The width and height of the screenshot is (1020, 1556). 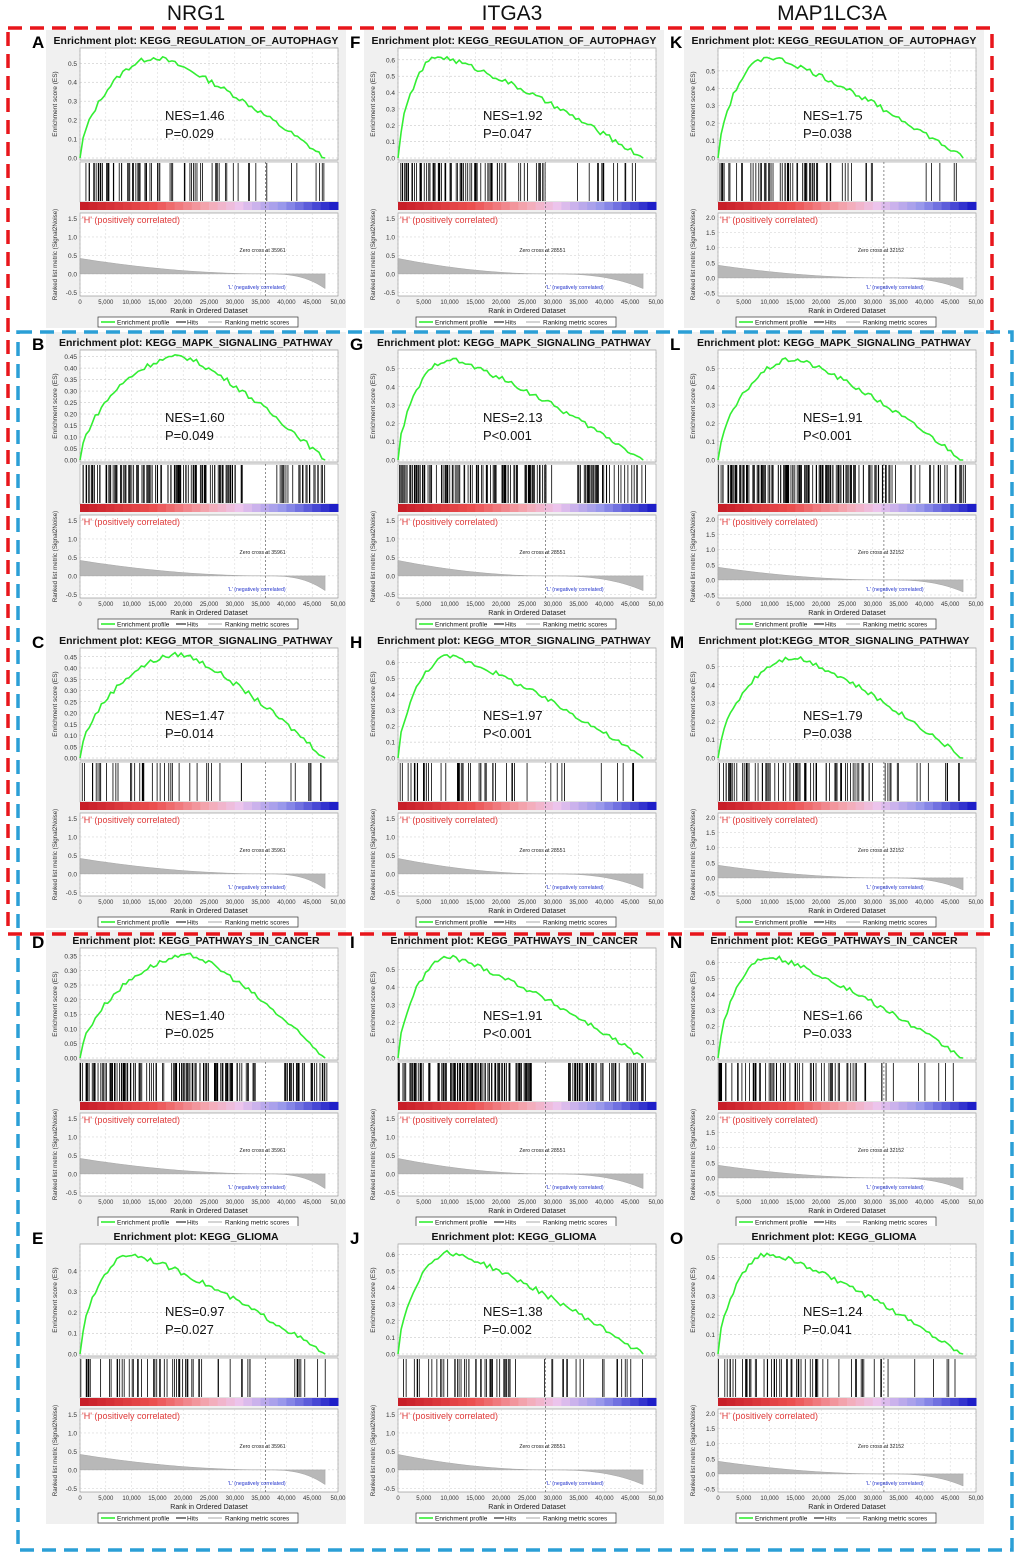 I want to click on es-tick-label: 0.15, so click(x=70, y=426).